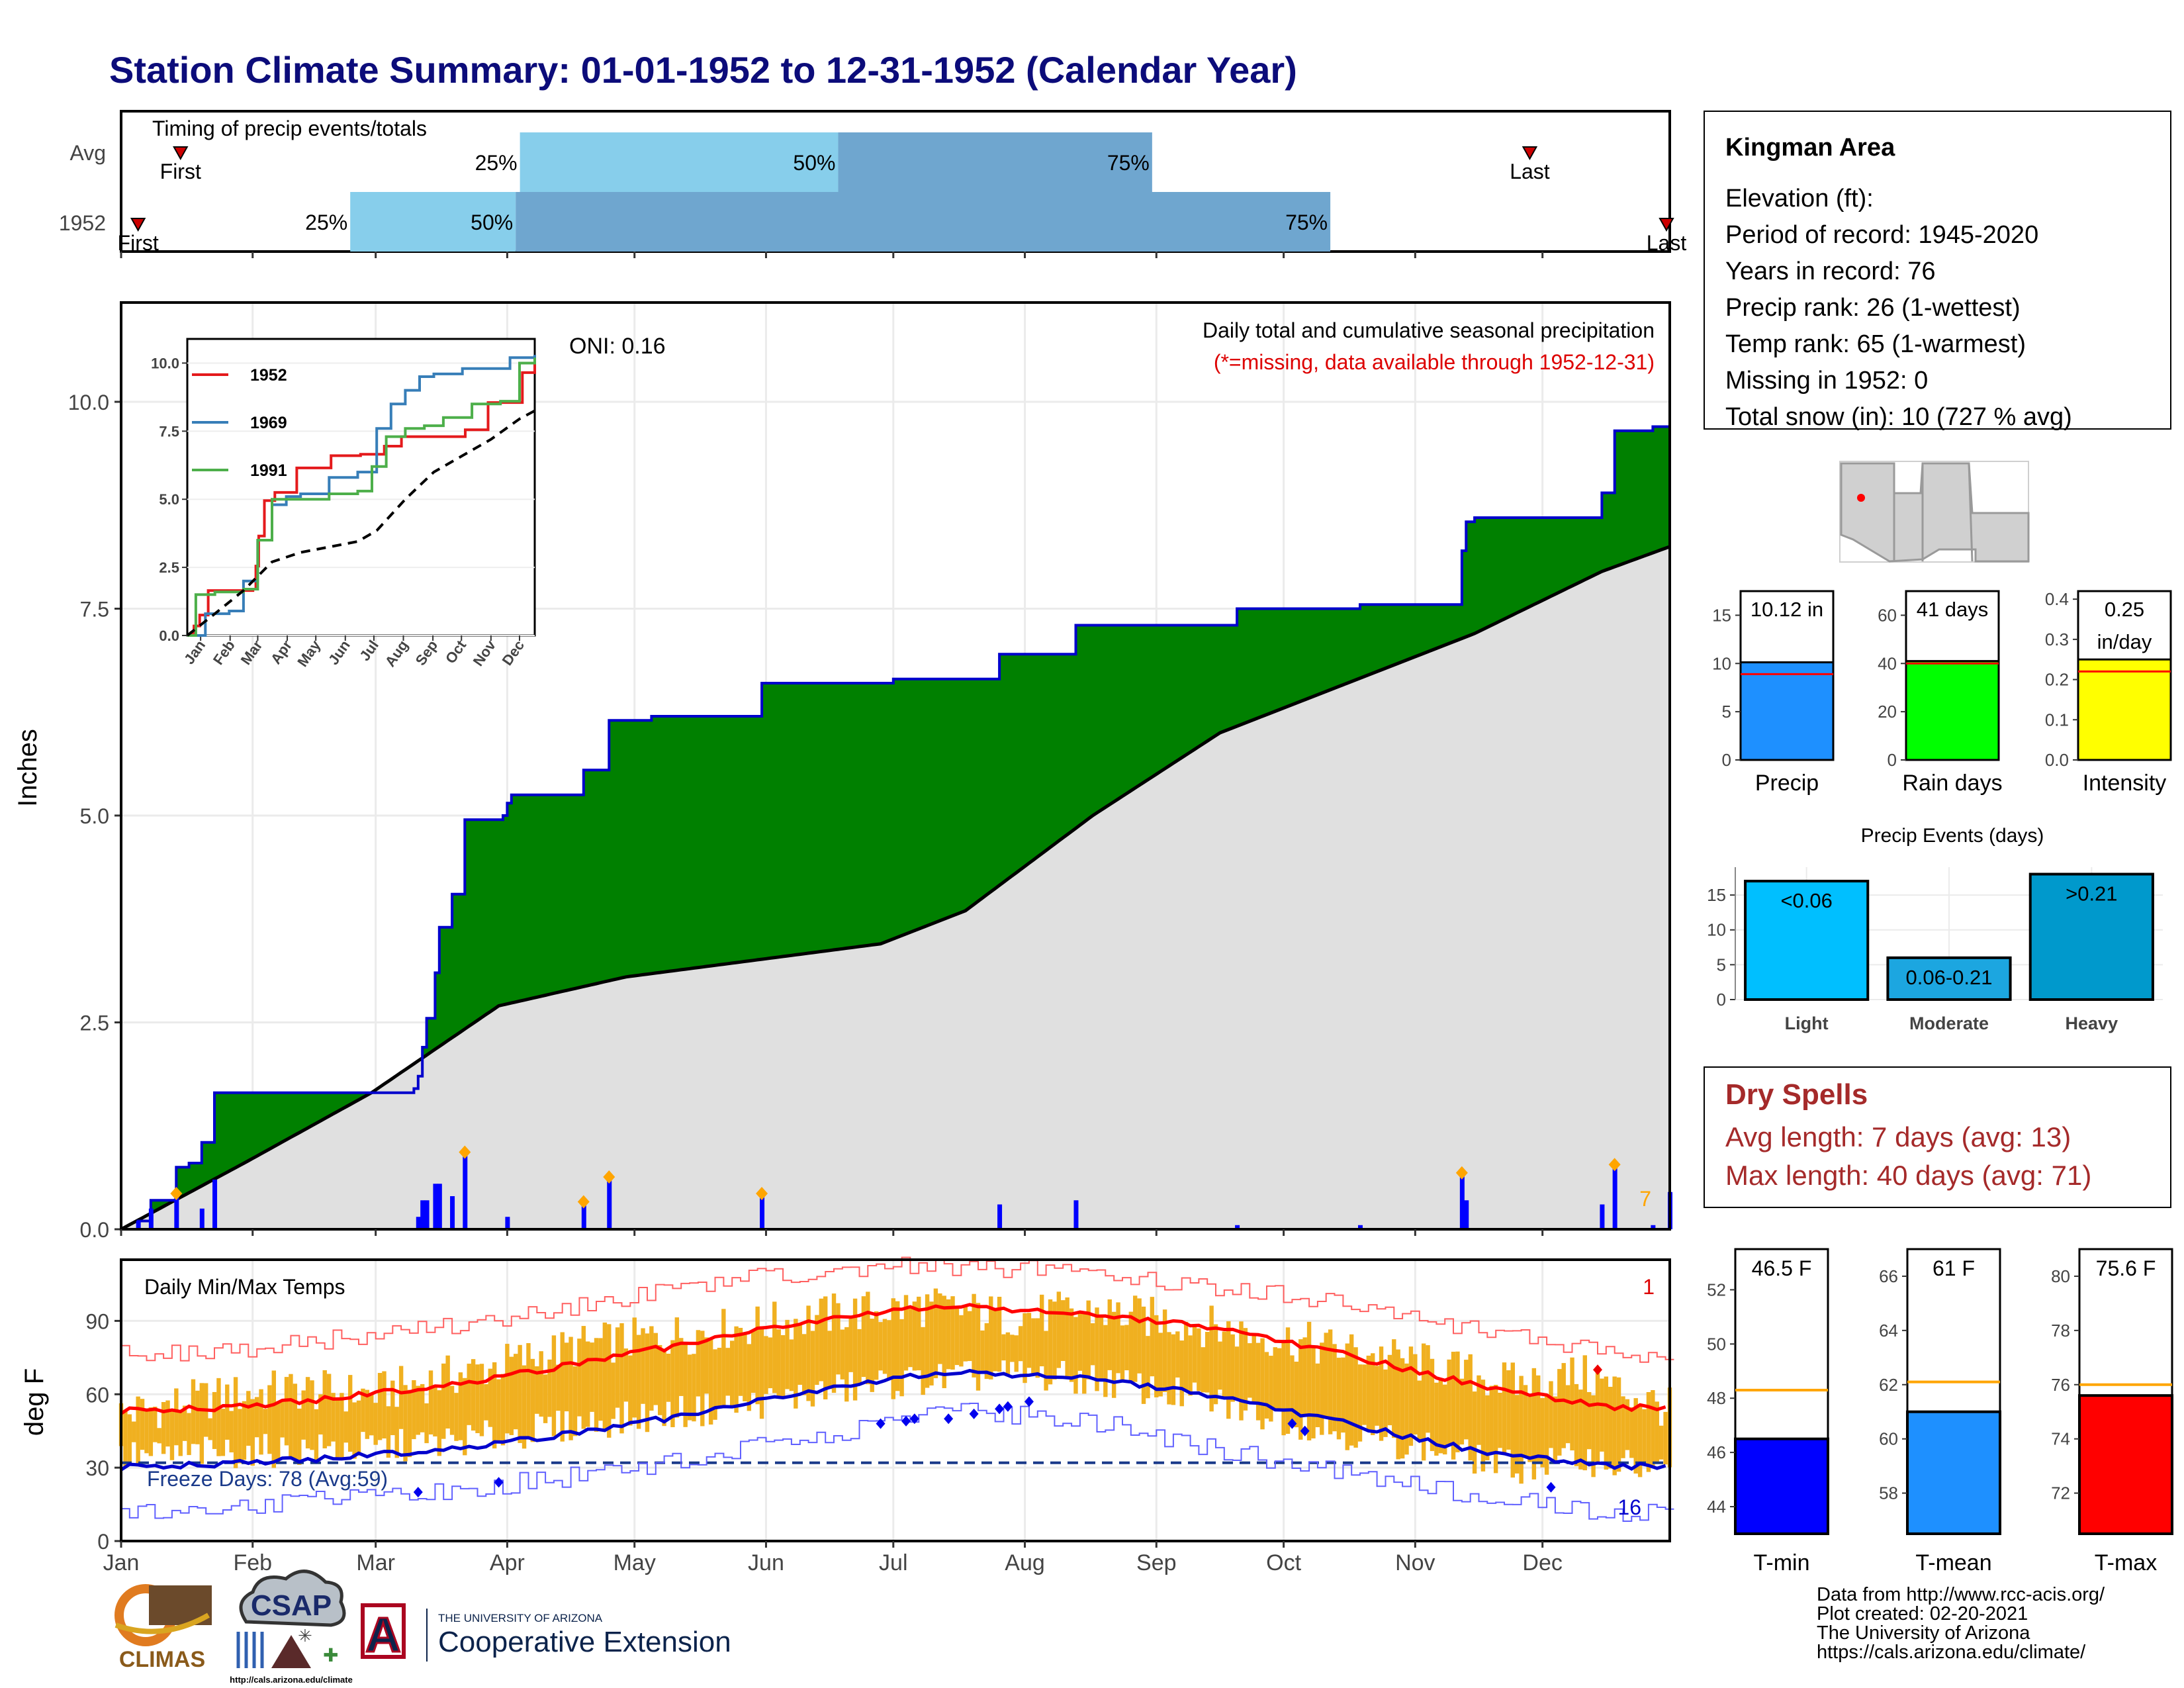  What do you see at coordinates (1923, 1633) in the screenshot?
I see `footer-university: The University of Arizona` at bounding box center [1923, 1633].